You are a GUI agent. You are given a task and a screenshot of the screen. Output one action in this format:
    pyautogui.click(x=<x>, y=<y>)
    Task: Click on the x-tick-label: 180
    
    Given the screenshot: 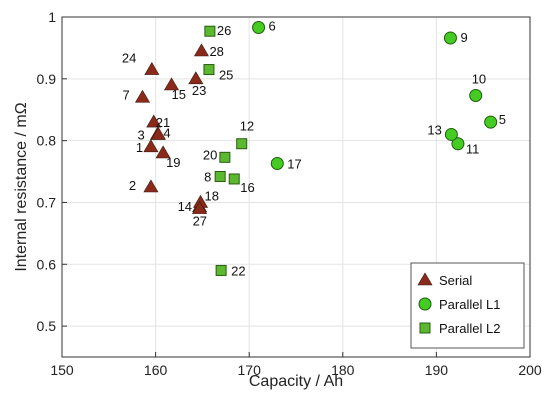 What is the action you would take?
    pyautogui.click(x=343, y=370)
    